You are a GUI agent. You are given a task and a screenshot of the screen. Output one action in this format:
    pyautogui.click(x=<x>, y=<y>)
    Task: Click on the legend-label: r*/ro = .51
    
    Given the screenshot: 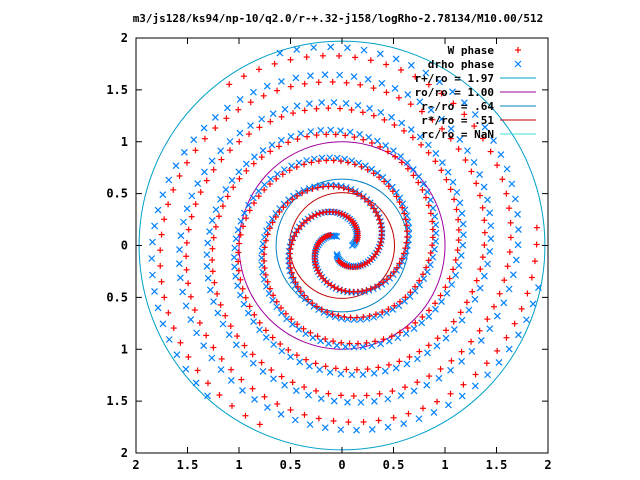 What is the action you would take?
    pyautogui.click(x=457, y=120)
    